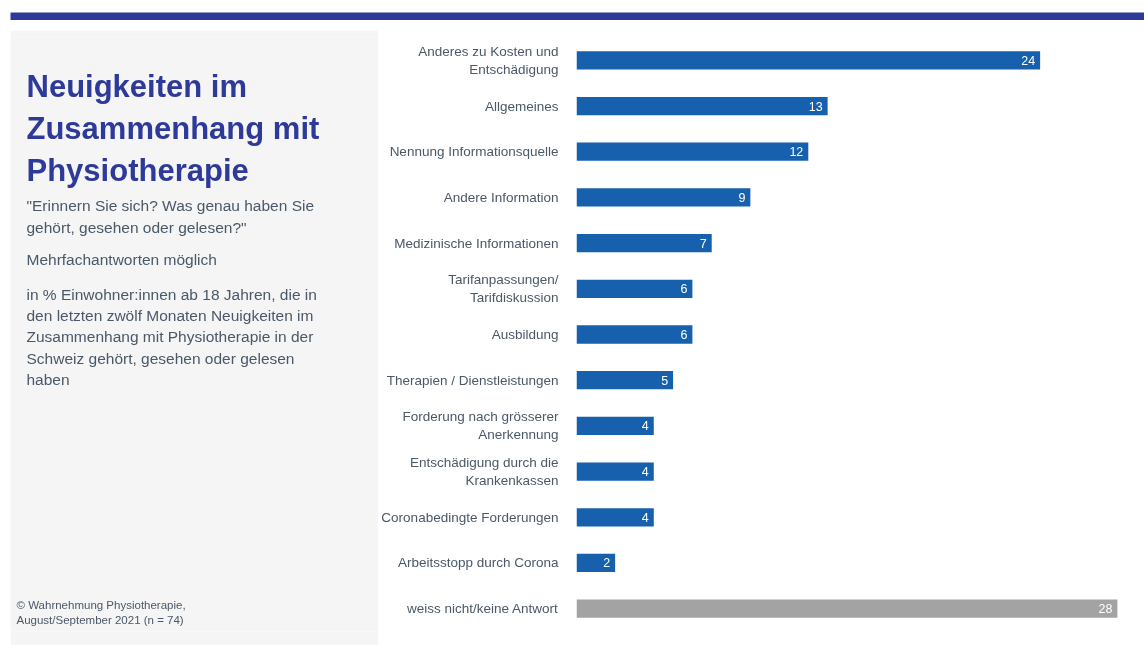 This screenshot has width=1144, height=645. I want to click on y-tick-label: Allgemeines, so click(521, 106).